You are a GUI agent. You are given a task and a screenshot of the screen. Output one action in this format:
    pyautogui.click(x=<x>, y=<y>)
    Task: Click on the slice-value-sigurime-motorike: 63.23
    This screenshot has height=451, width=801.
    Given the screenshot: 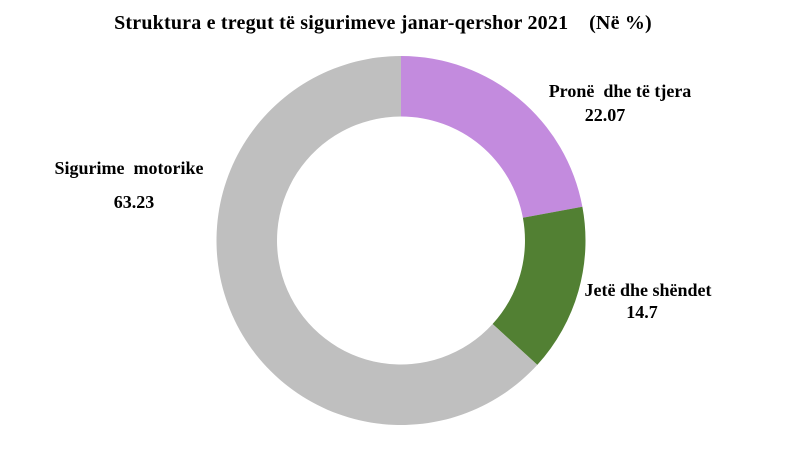 What is the action you would take?
    pyautogui.click(x=134, y=202)
    